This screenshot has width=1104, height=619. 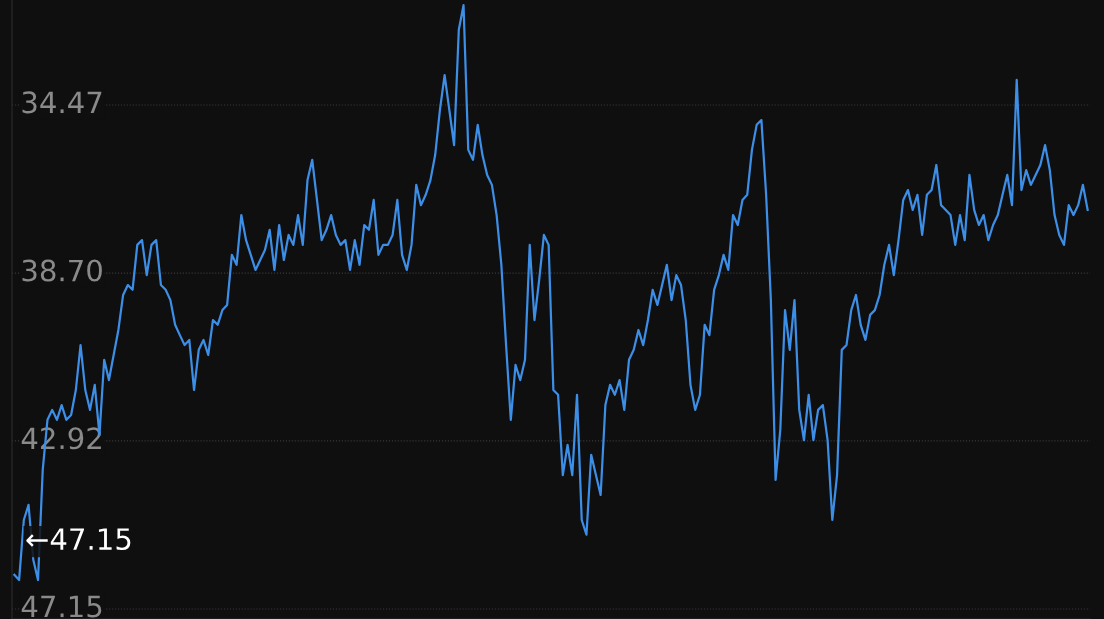 I want to click on y-tick-label: 38.70, so click(x=62, y=270).